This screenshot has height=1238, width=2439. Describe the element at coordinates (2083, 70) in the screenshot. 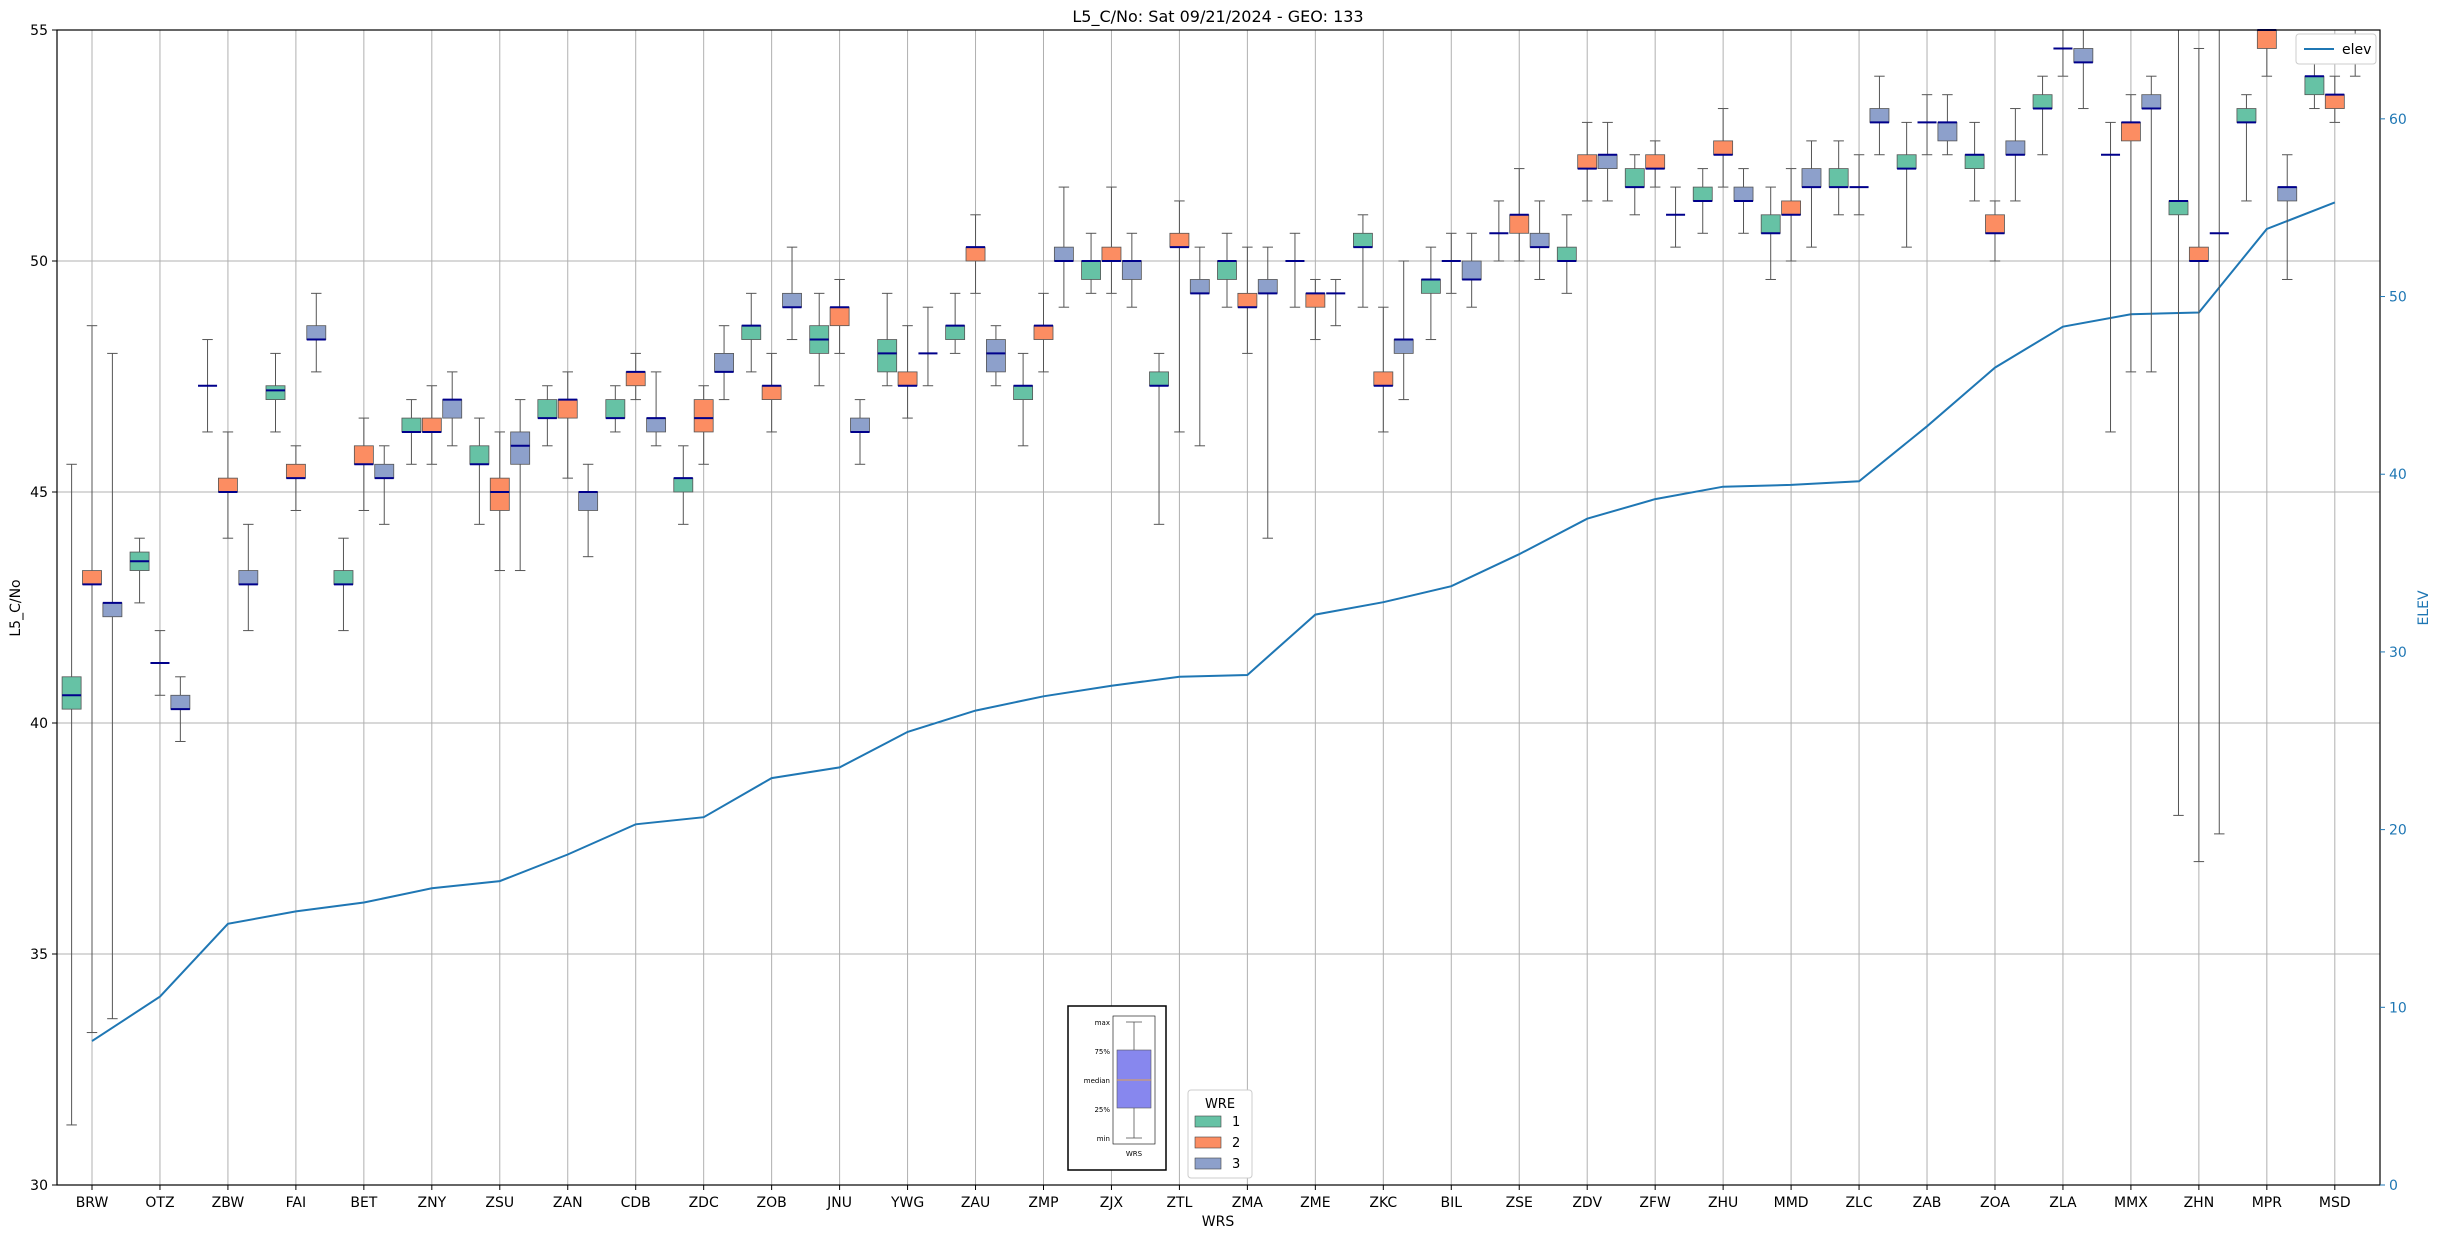

I see `box-wre-3-zla` at that location.